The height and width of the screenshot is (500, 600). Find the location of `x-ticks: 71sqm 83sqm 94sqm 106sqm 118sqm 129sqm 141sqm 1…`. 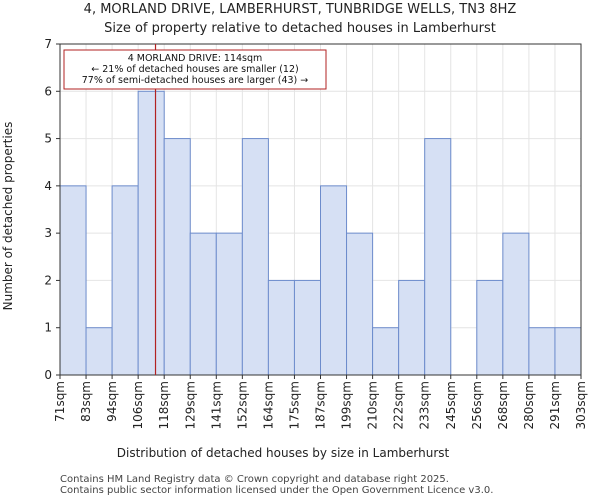

x-ticks: 71sqm 83sqm 94sqm 106sqm 118sqm 129sqm 141sqm 1… is located at coordinates (320, 402).